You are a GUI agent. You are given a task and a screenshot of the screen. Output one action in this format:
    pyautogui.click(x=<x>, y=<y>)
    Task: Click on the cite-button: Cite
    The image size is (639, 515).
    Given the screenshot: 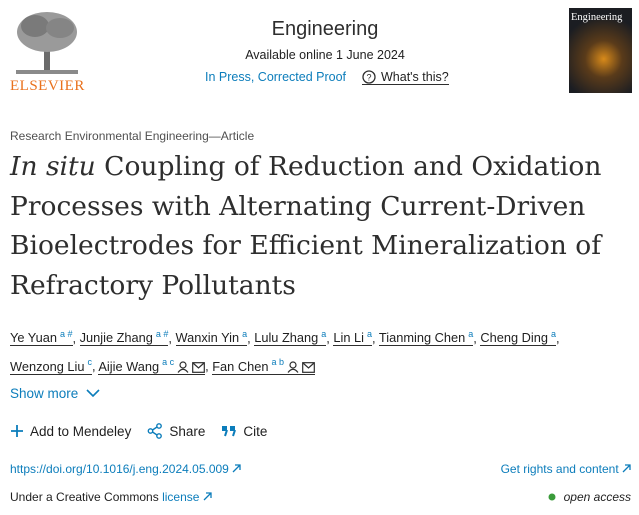 What is the action you would take?
    pyautogui.click(x=244, y=431)
    